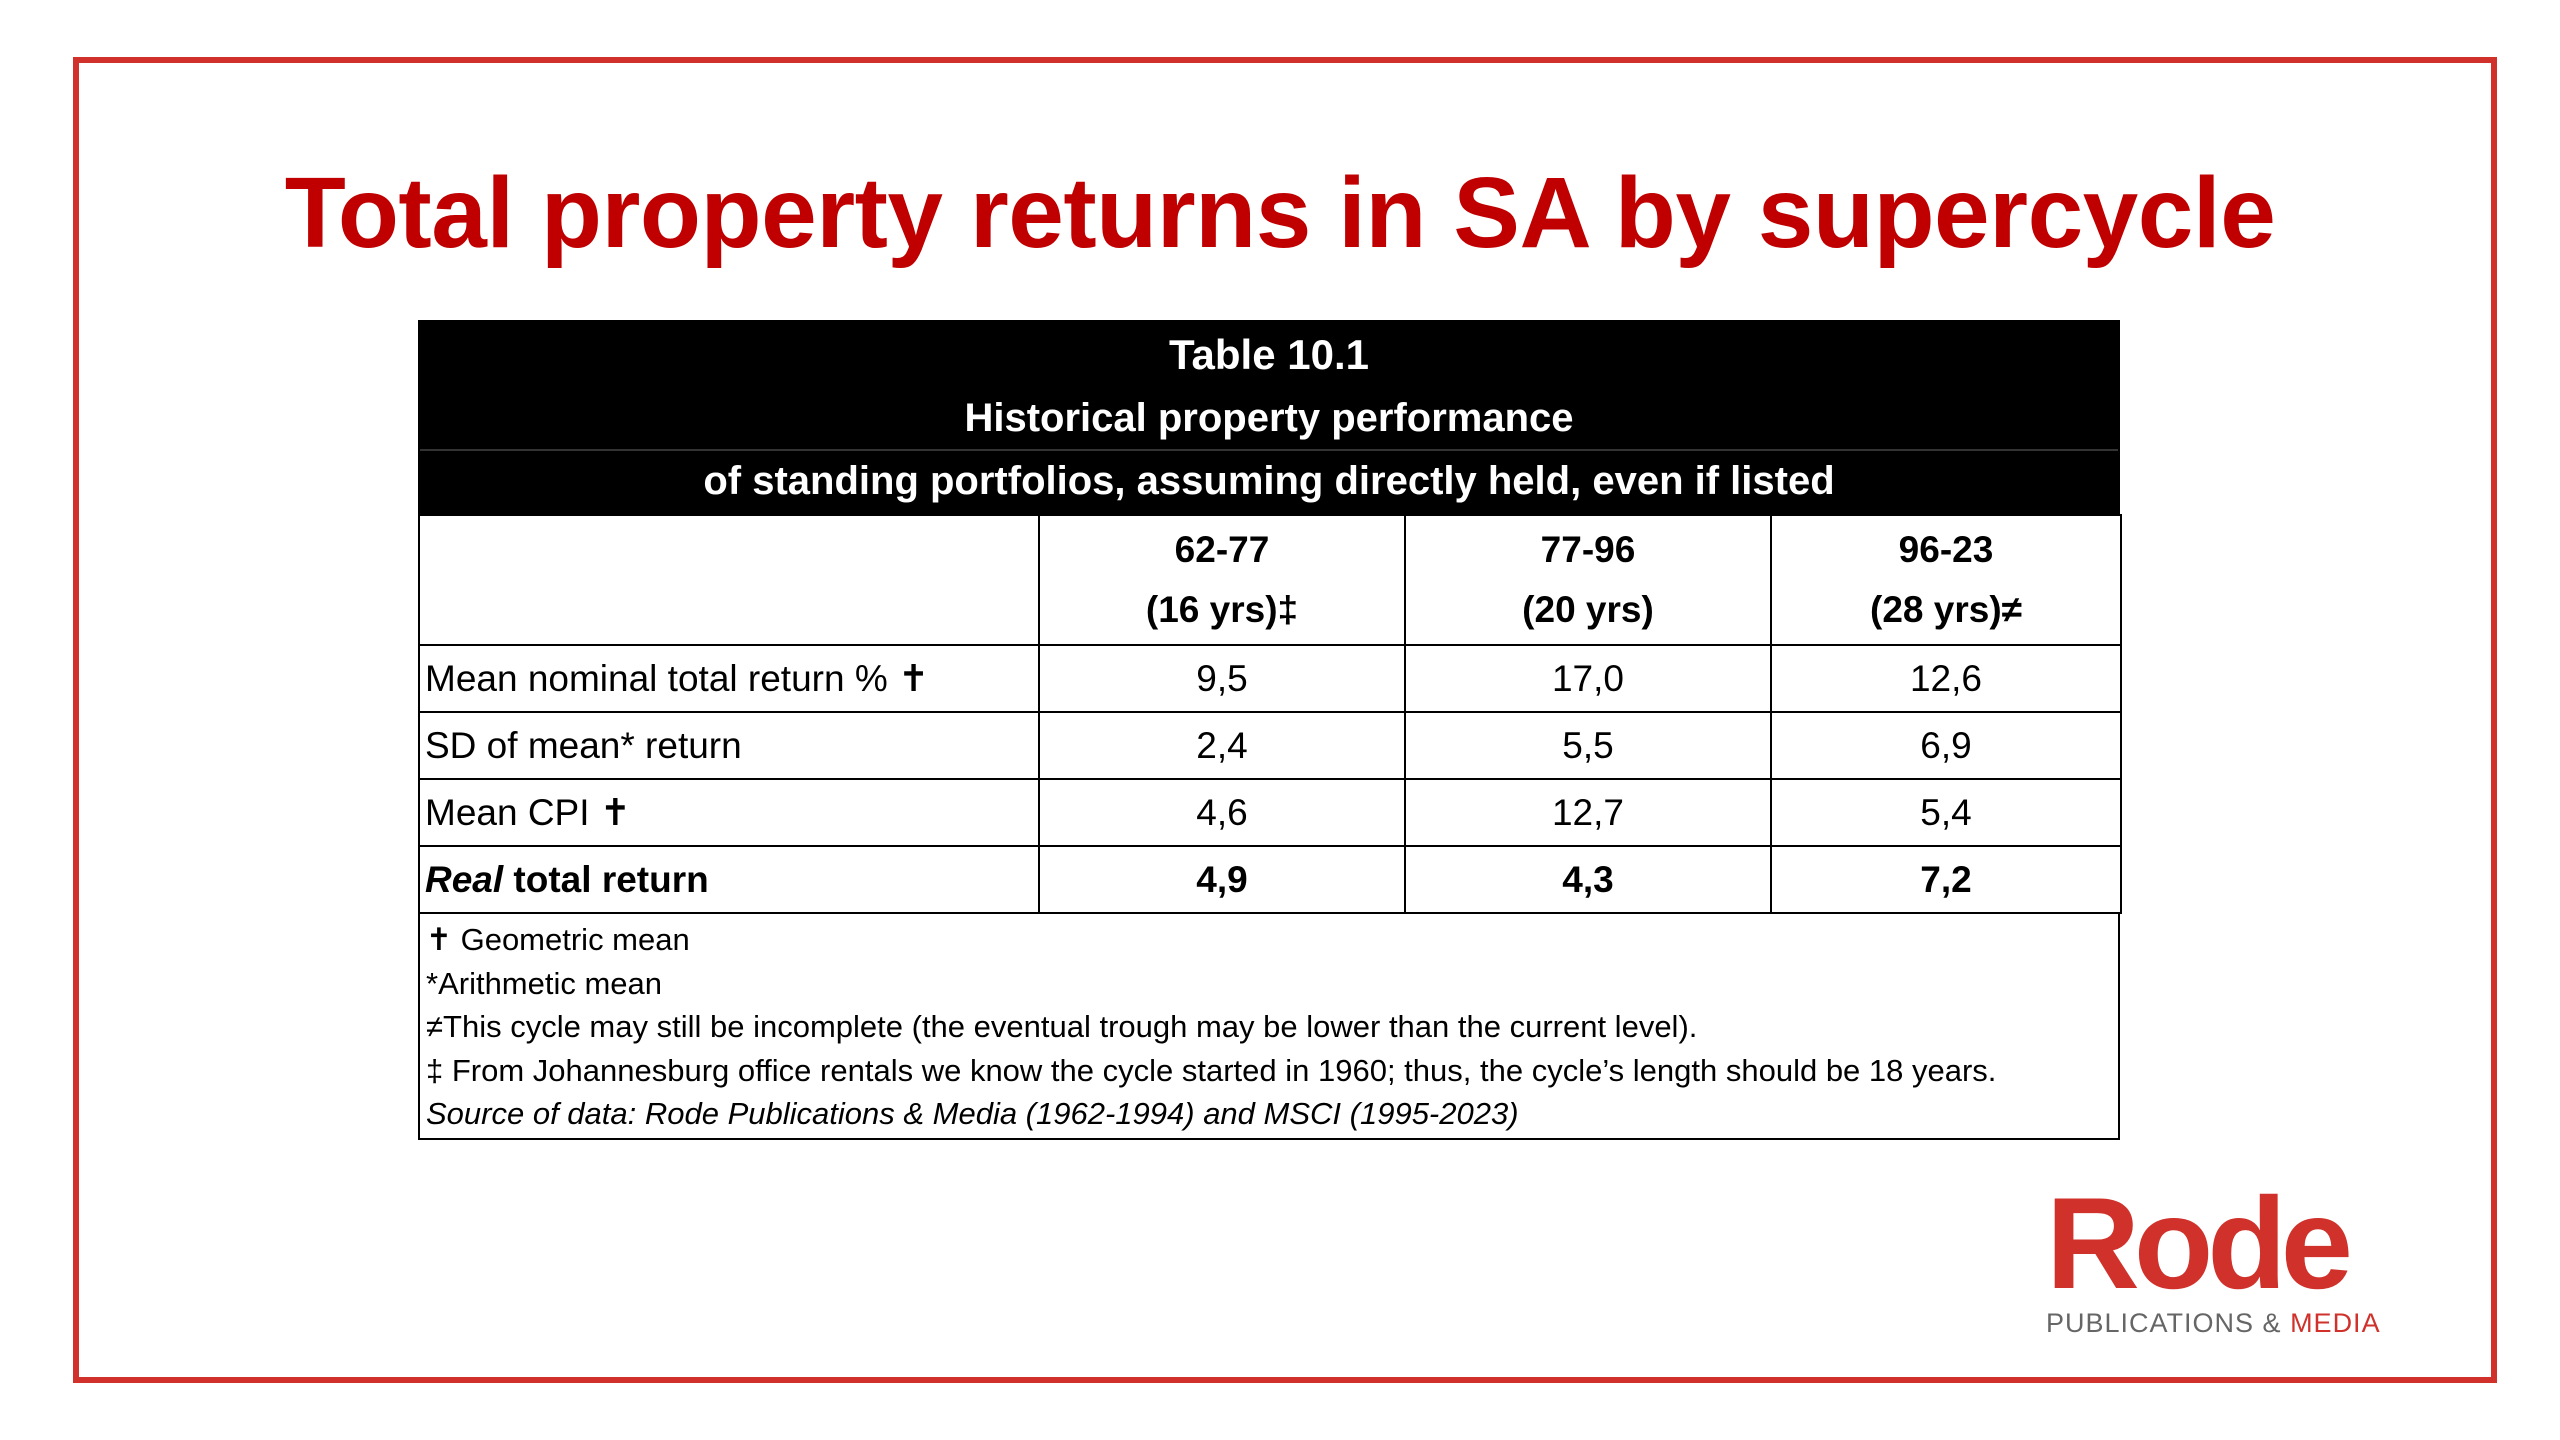  Describe the element at coordinates (606, 879) in the screenshot. I see `row-label-rest: total return` at that location.